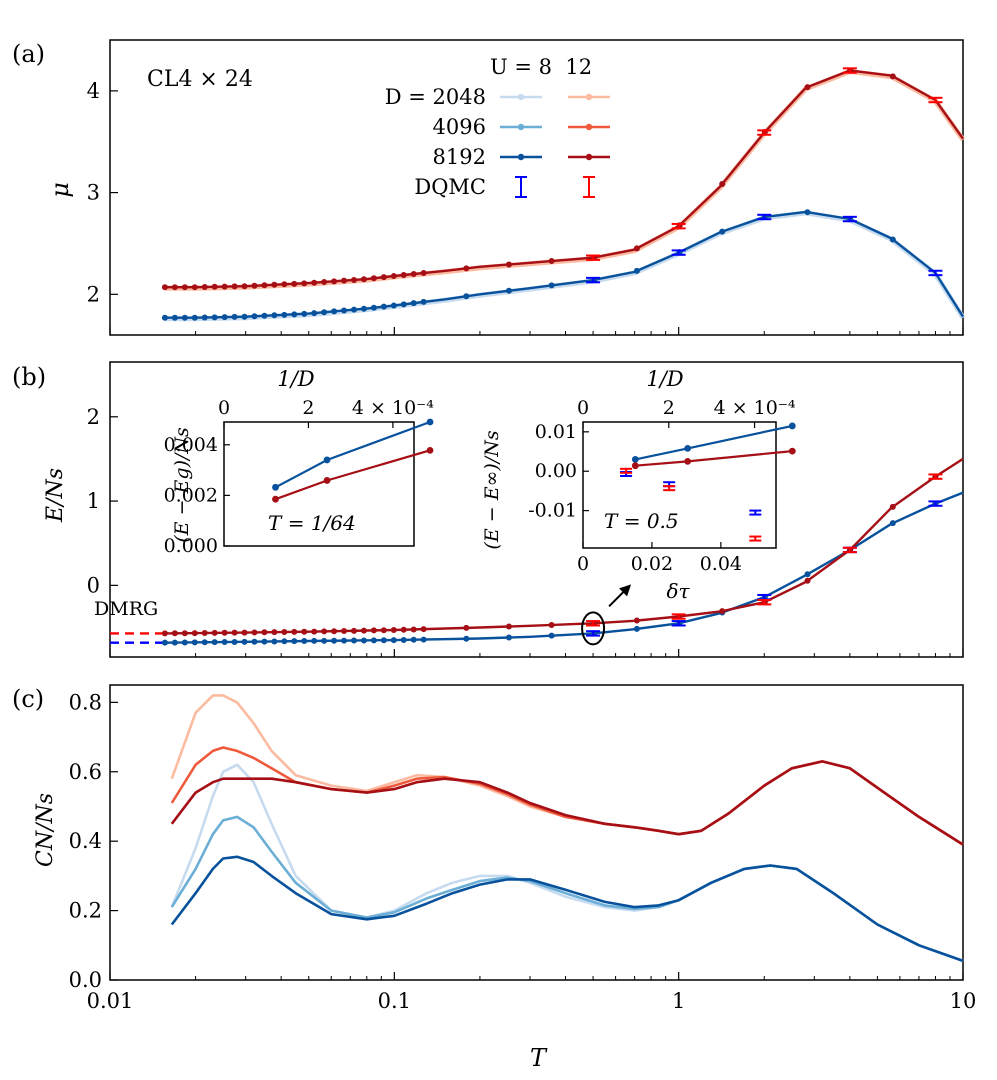 This screenshot has height=1080, width=997. What do you see at coordinates (669, 408) in the screenshot?
I see `inset-right-x-tick-label: 2` at bounding box center [669, 408].